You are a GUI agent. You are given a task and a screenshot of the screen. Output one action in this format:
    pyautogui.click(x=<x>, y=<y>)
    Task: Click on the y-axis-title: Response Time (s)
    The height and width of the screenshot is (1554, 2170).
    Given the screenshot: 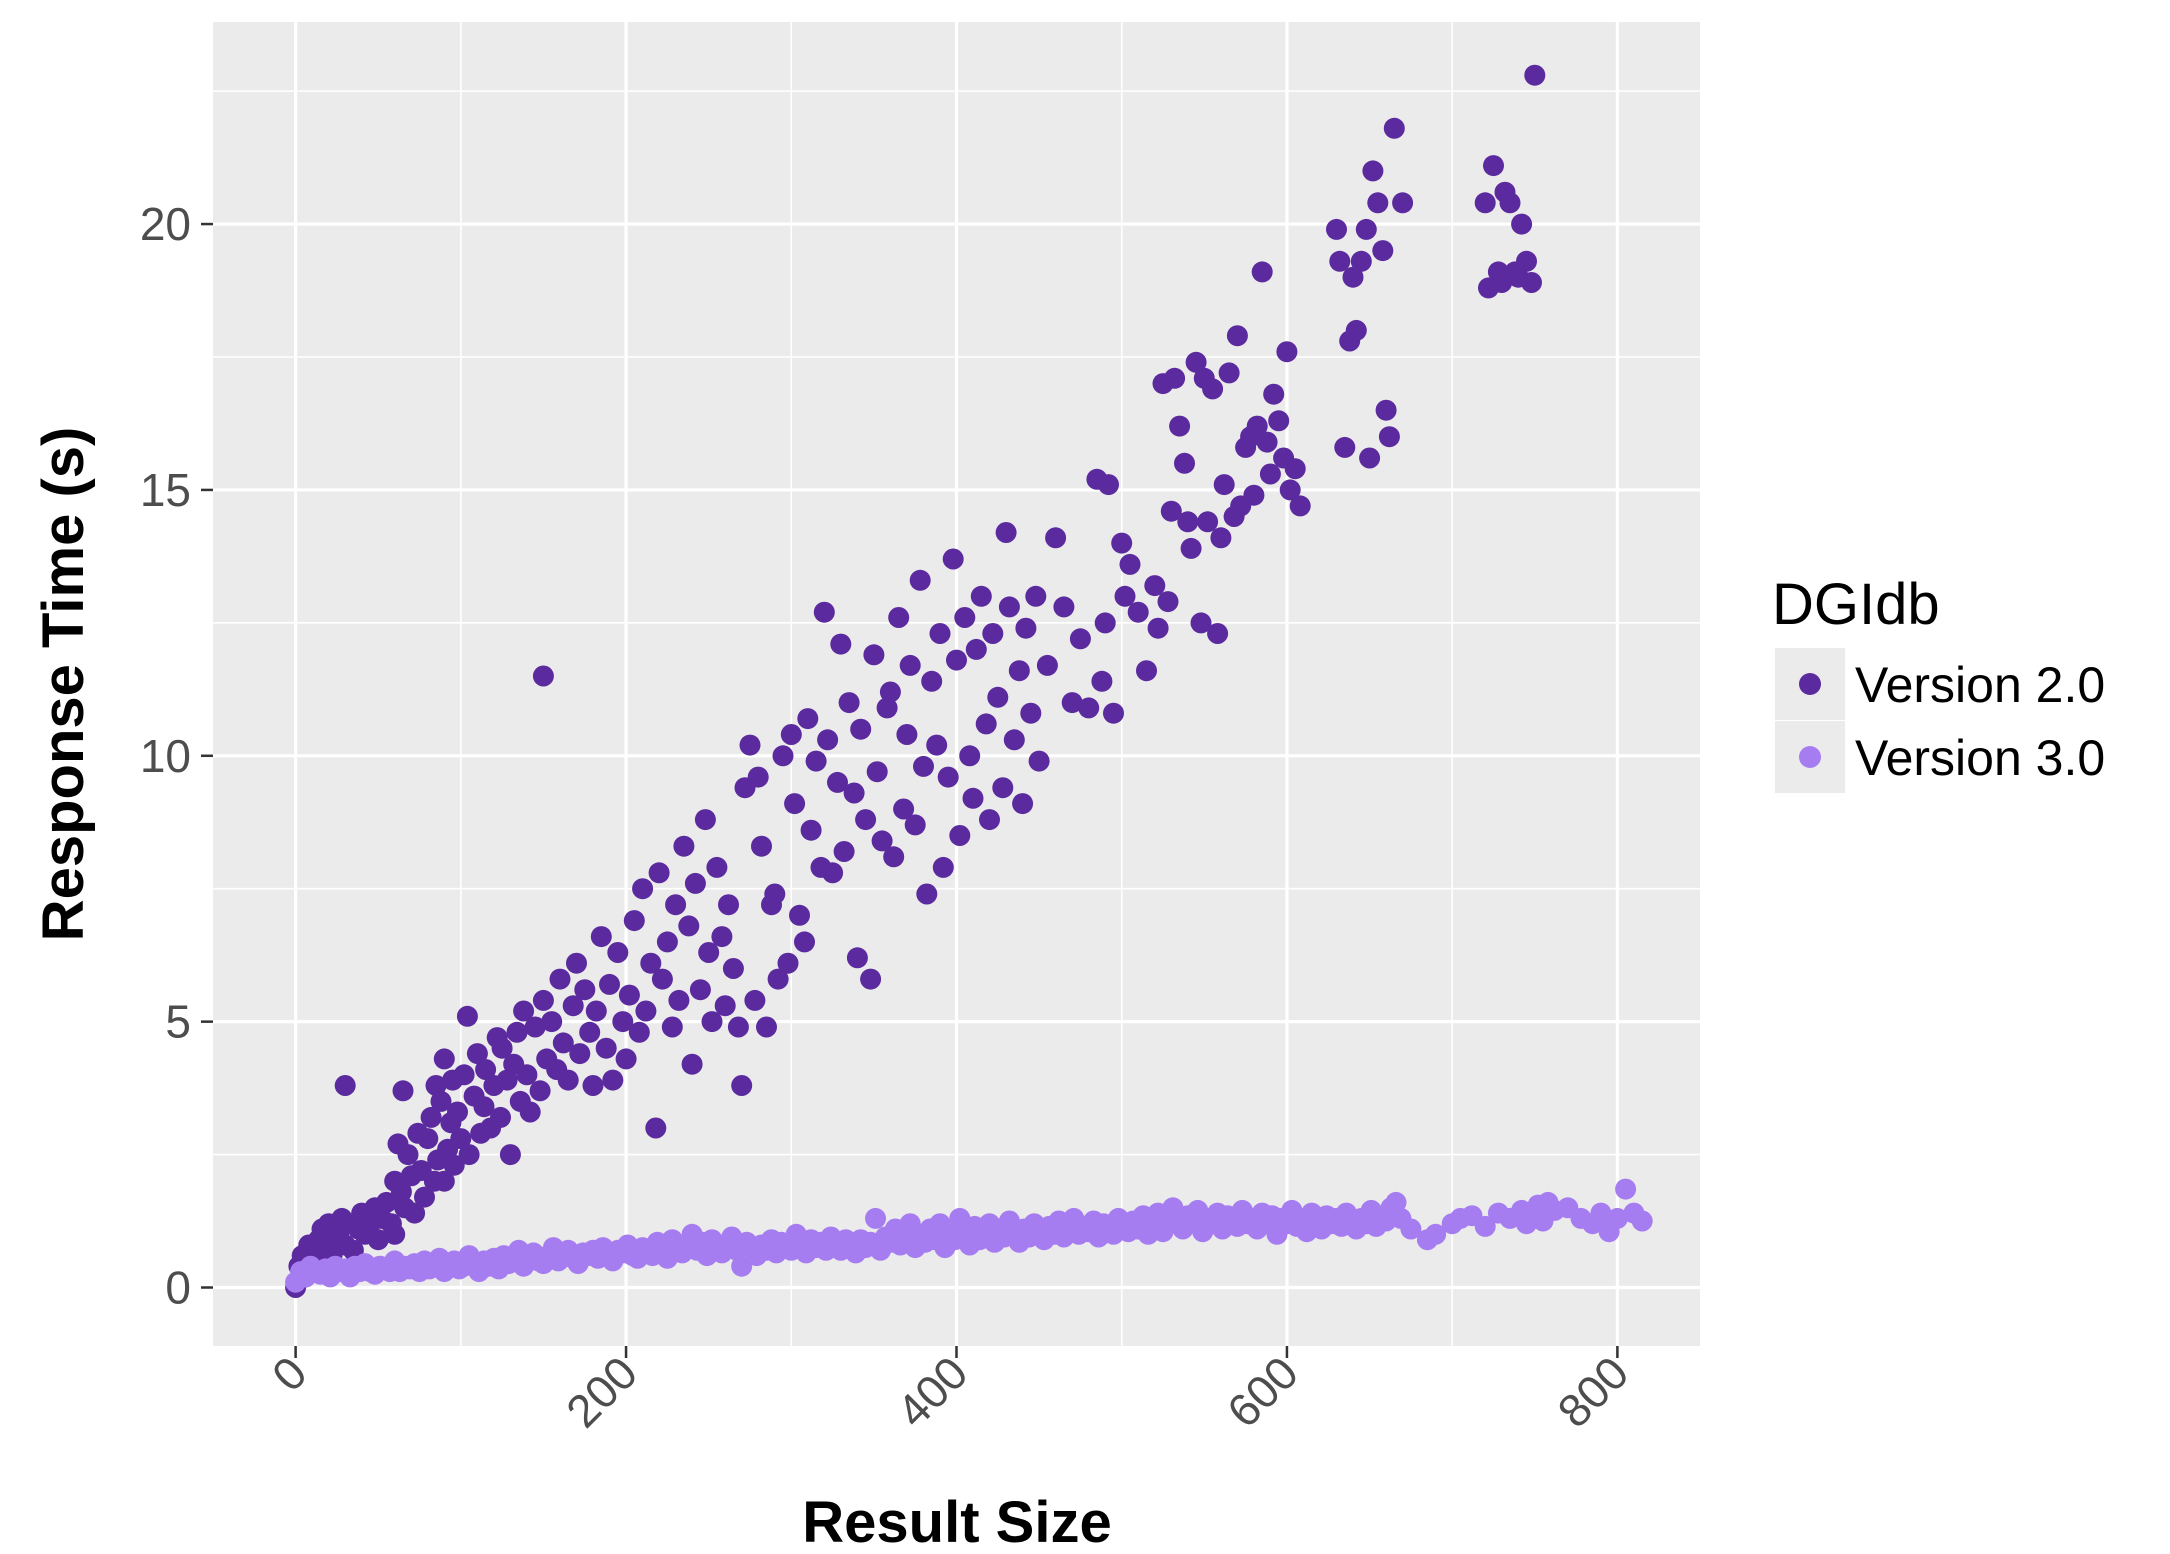 What is the action you would take?
    pyautogui.click(x=63, y=684)
    